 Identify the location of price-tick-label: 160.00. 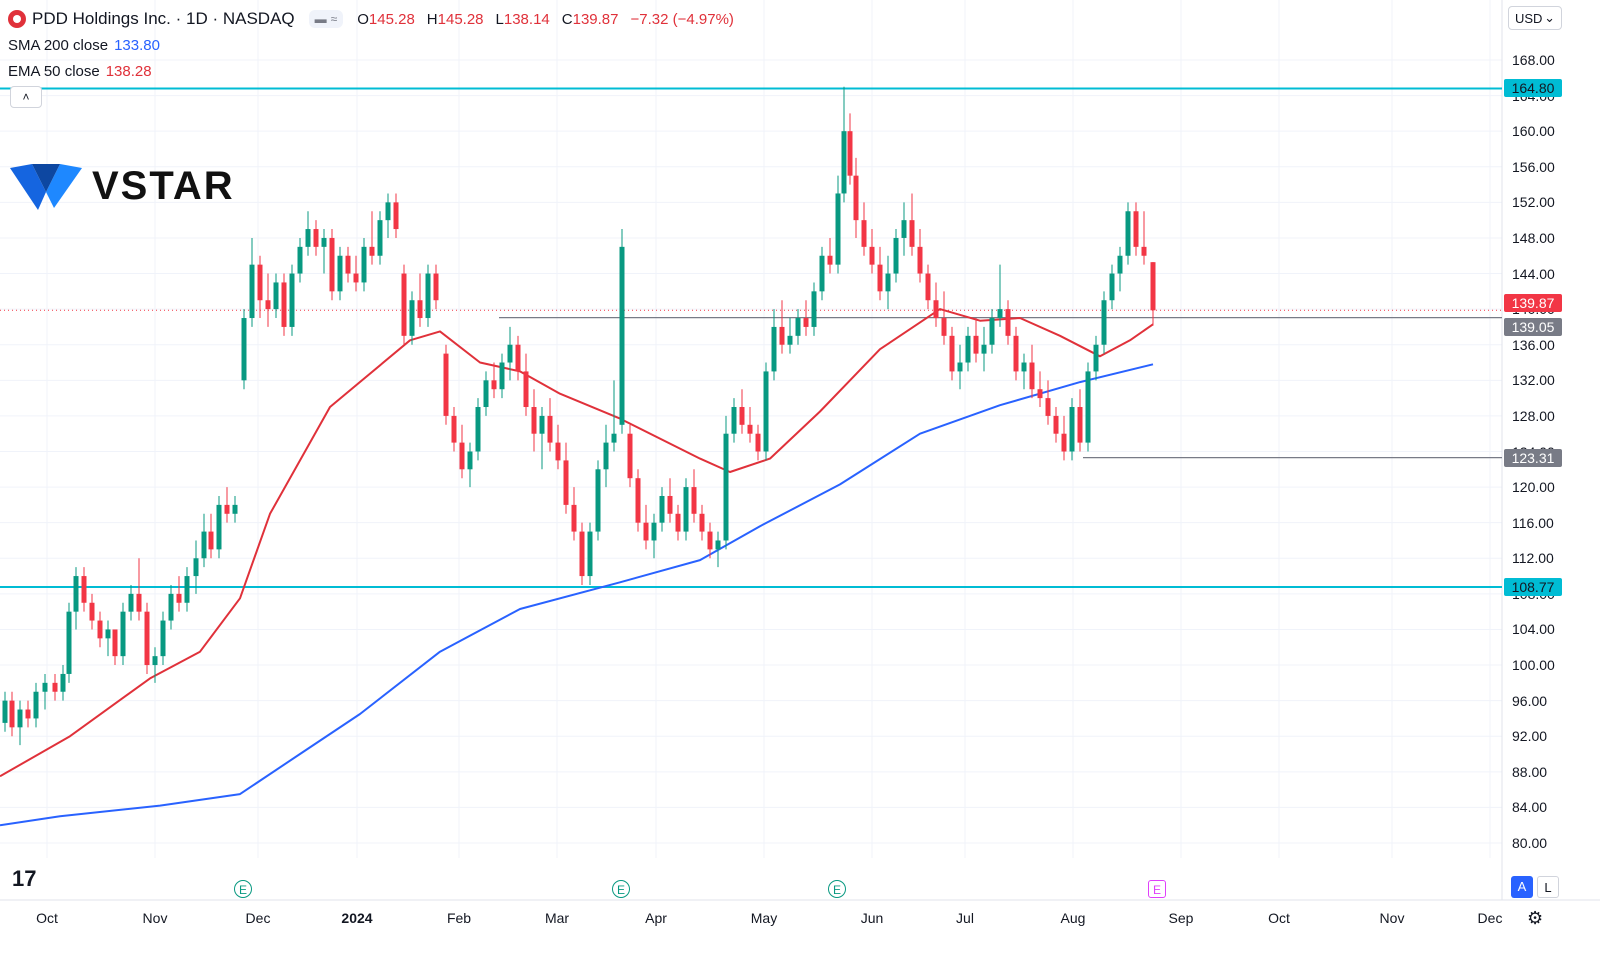
(1533, 131).